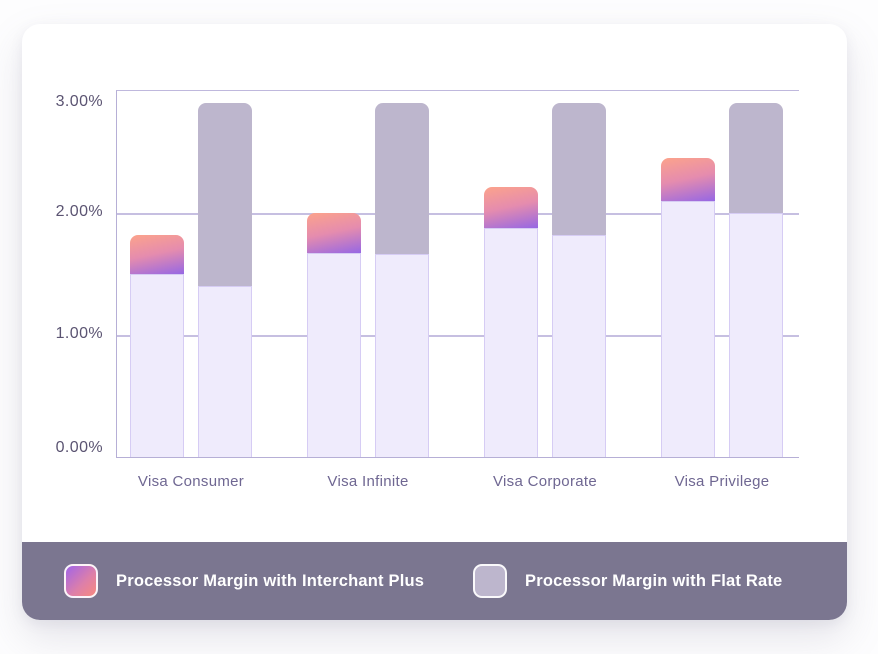 This screenshot has width=878, height=654. I want to click on legend-item-interchant-plus: Processor Margin with Interchant Plus, so click(244, 581).